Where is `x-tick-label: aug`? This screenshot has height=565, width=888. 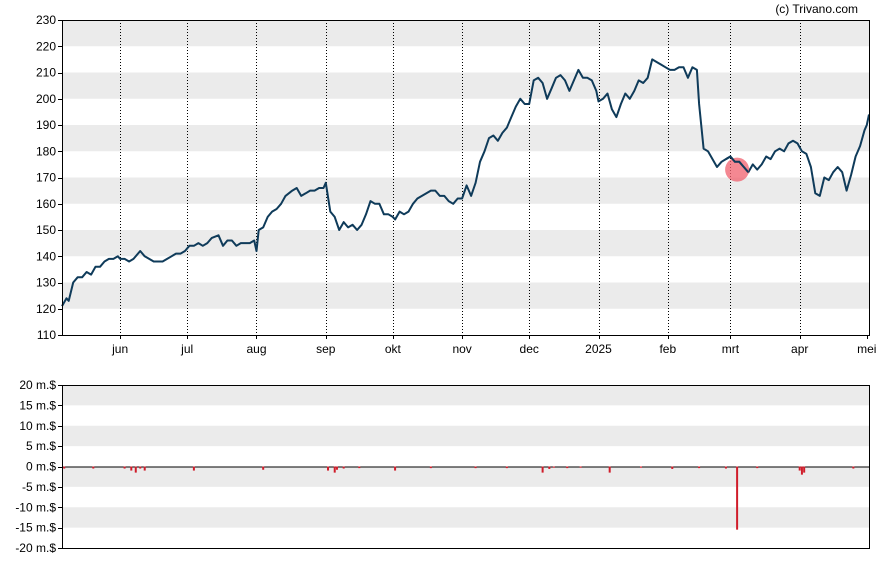
x-tick-label: aug is located at coordinates (256, 349).